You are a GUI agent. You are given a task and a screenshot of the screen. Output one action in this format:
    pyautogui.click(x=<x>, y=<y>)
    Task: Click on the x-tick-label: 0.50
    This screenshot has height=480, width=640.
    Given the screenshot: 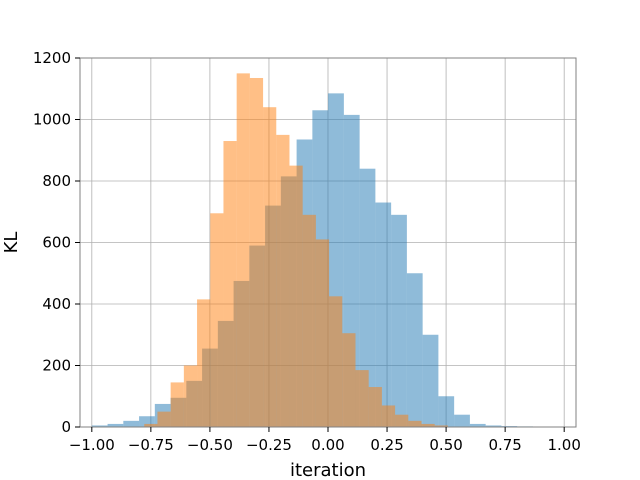 What is the action you would take?
    pyautogui.click(x=445, y=445)
    